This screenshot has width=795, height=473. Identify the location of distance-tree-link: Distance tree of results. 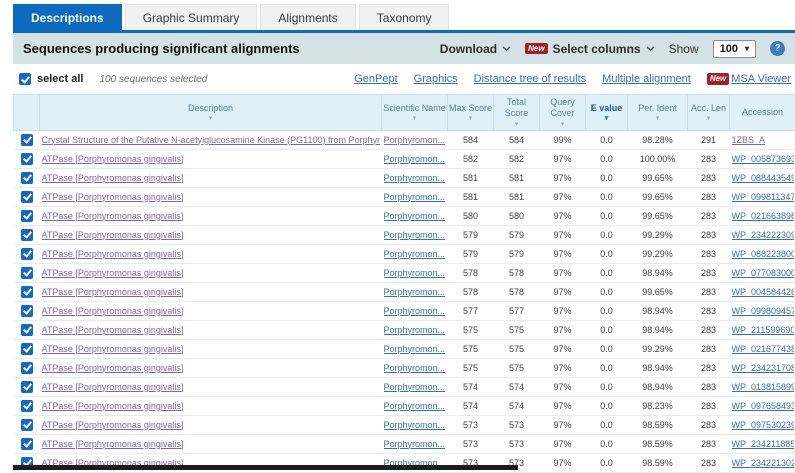
(530, 79).